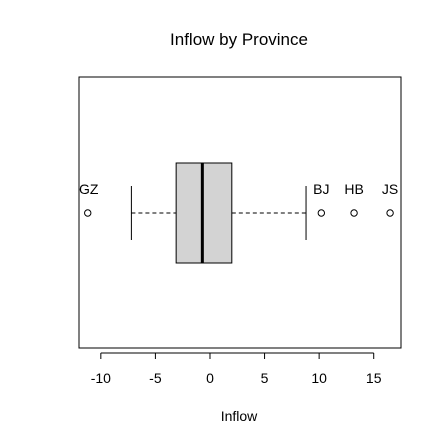 This screenshot has width=441, height=446. What do you see at coordinates (390, 189) in the screenshot?
I see `outlier-label: JS` at bounding box center [390, 189].